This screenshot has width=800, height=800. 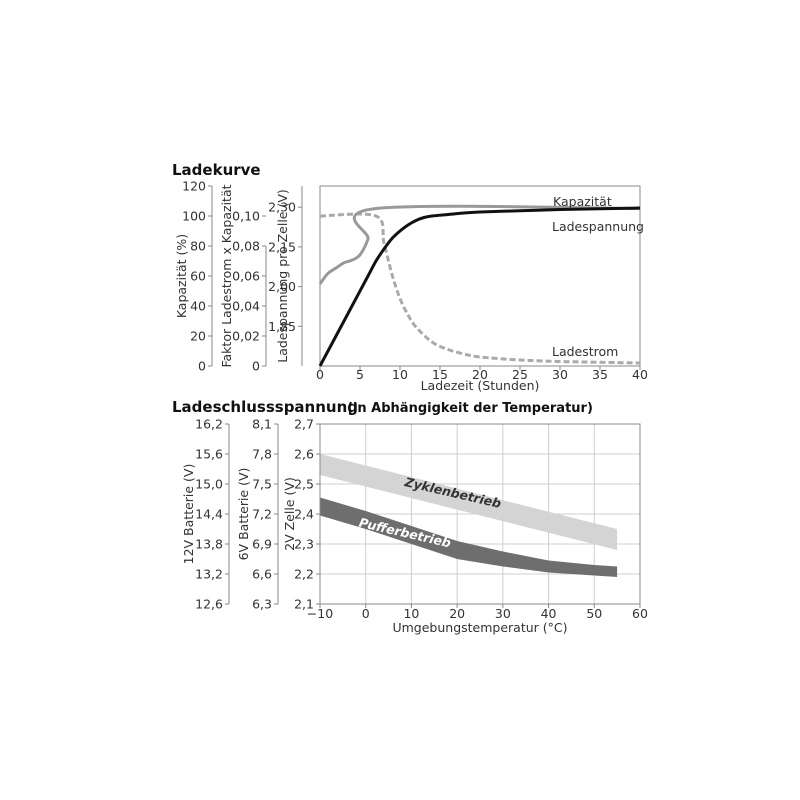 I want to click on chart1-x-tick-label: 15, so click(x=440, y=374).